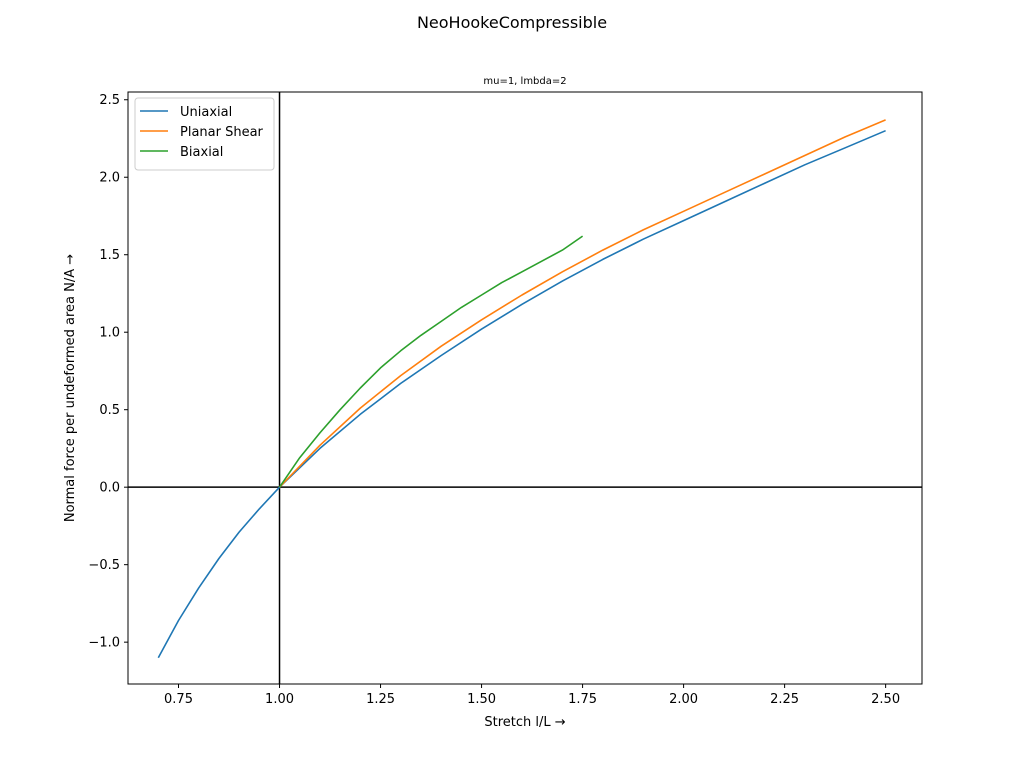 This screenshot has height=768, width=1024. Describe the element at coordinates (70, 388) in the screenshot. I see `y-axis-label: Normal force per undeformed area N/A →` at that location.